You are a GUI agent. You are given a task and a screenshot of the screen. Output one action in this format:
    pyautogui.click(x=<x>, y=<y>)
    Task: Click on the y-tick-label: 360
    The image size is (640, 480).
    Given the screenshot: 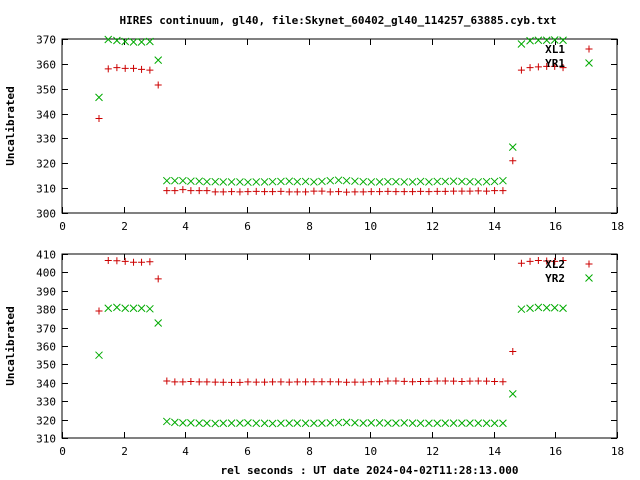 What is the action you would take?
    pyautogui.click(x=46, y=65)
    